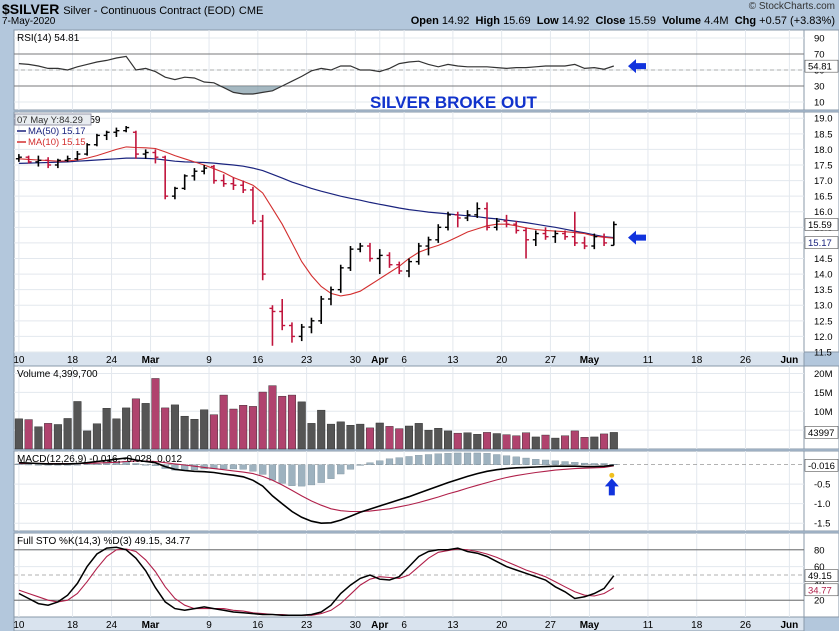 The width and height of the screenshot is (839, 631). What do you see at coordinates (823, 275) in the screenshot?
I see `y-tick-label: 14.0` at bounding box center [823, 275].